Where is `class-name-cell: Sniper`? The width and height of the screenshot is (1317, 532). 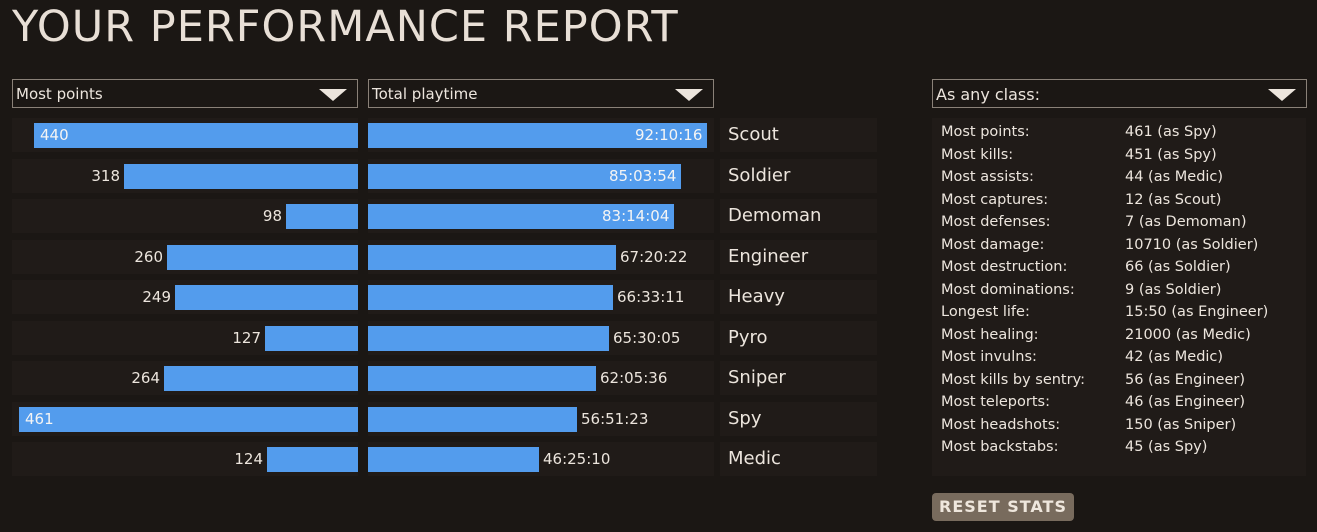
class-name-cell: Sniper is located at coordinates (798, 378).